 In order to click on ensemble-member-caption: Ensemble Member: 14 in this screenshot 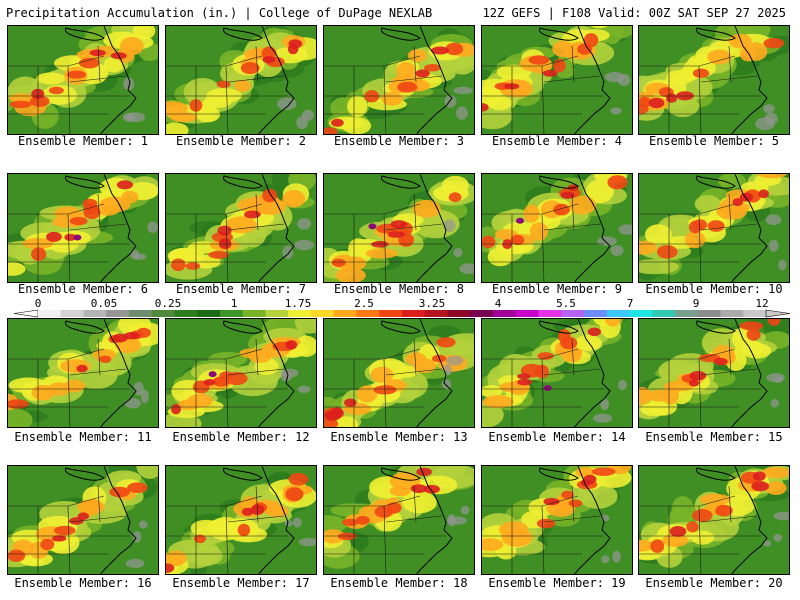, I will do `click(557, 437)`.